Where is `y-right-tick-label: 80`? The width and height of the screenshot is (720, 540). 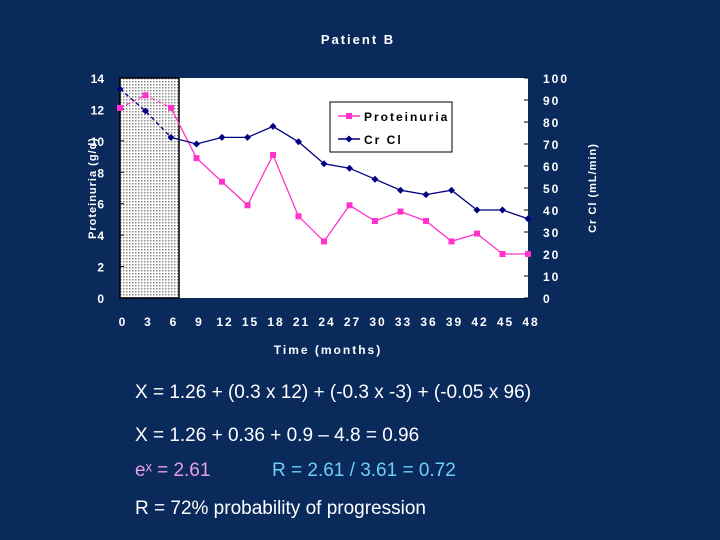
y-right-tick-label: 80 is located at coordinates (551, 123).